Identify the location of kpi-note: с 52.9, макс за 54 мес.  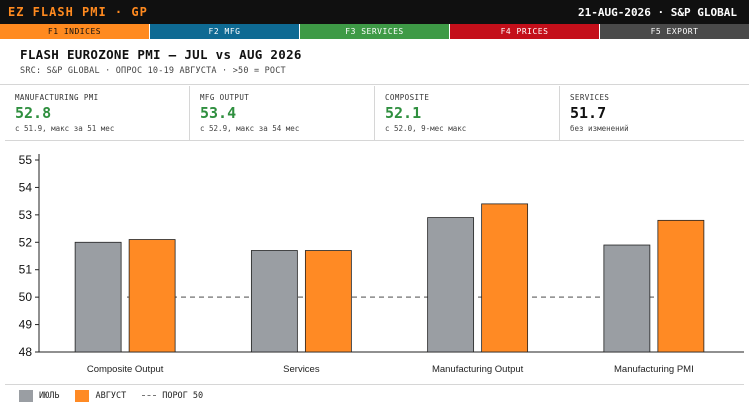
(250, 128).